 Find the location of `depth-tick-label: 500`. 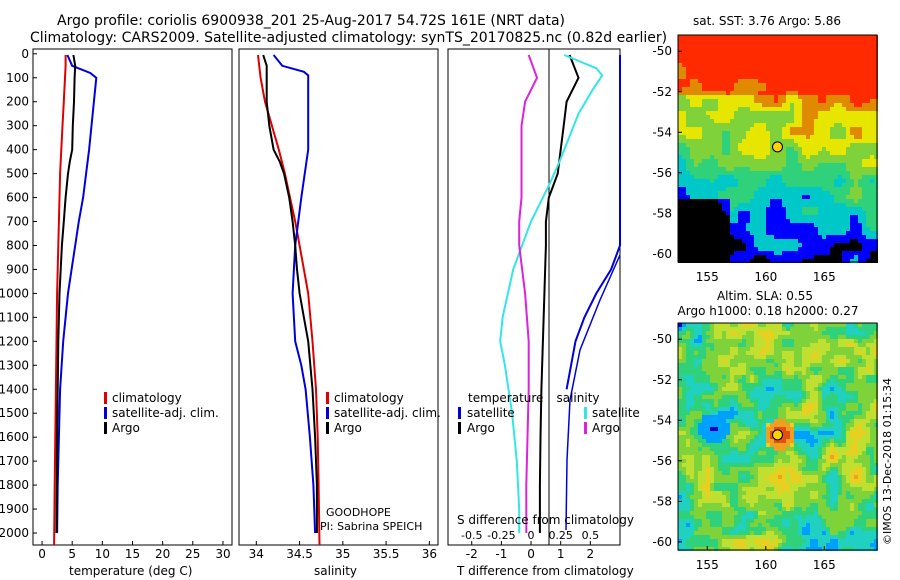

depth-tick-label: 500 is located at coordinates (17, 174).